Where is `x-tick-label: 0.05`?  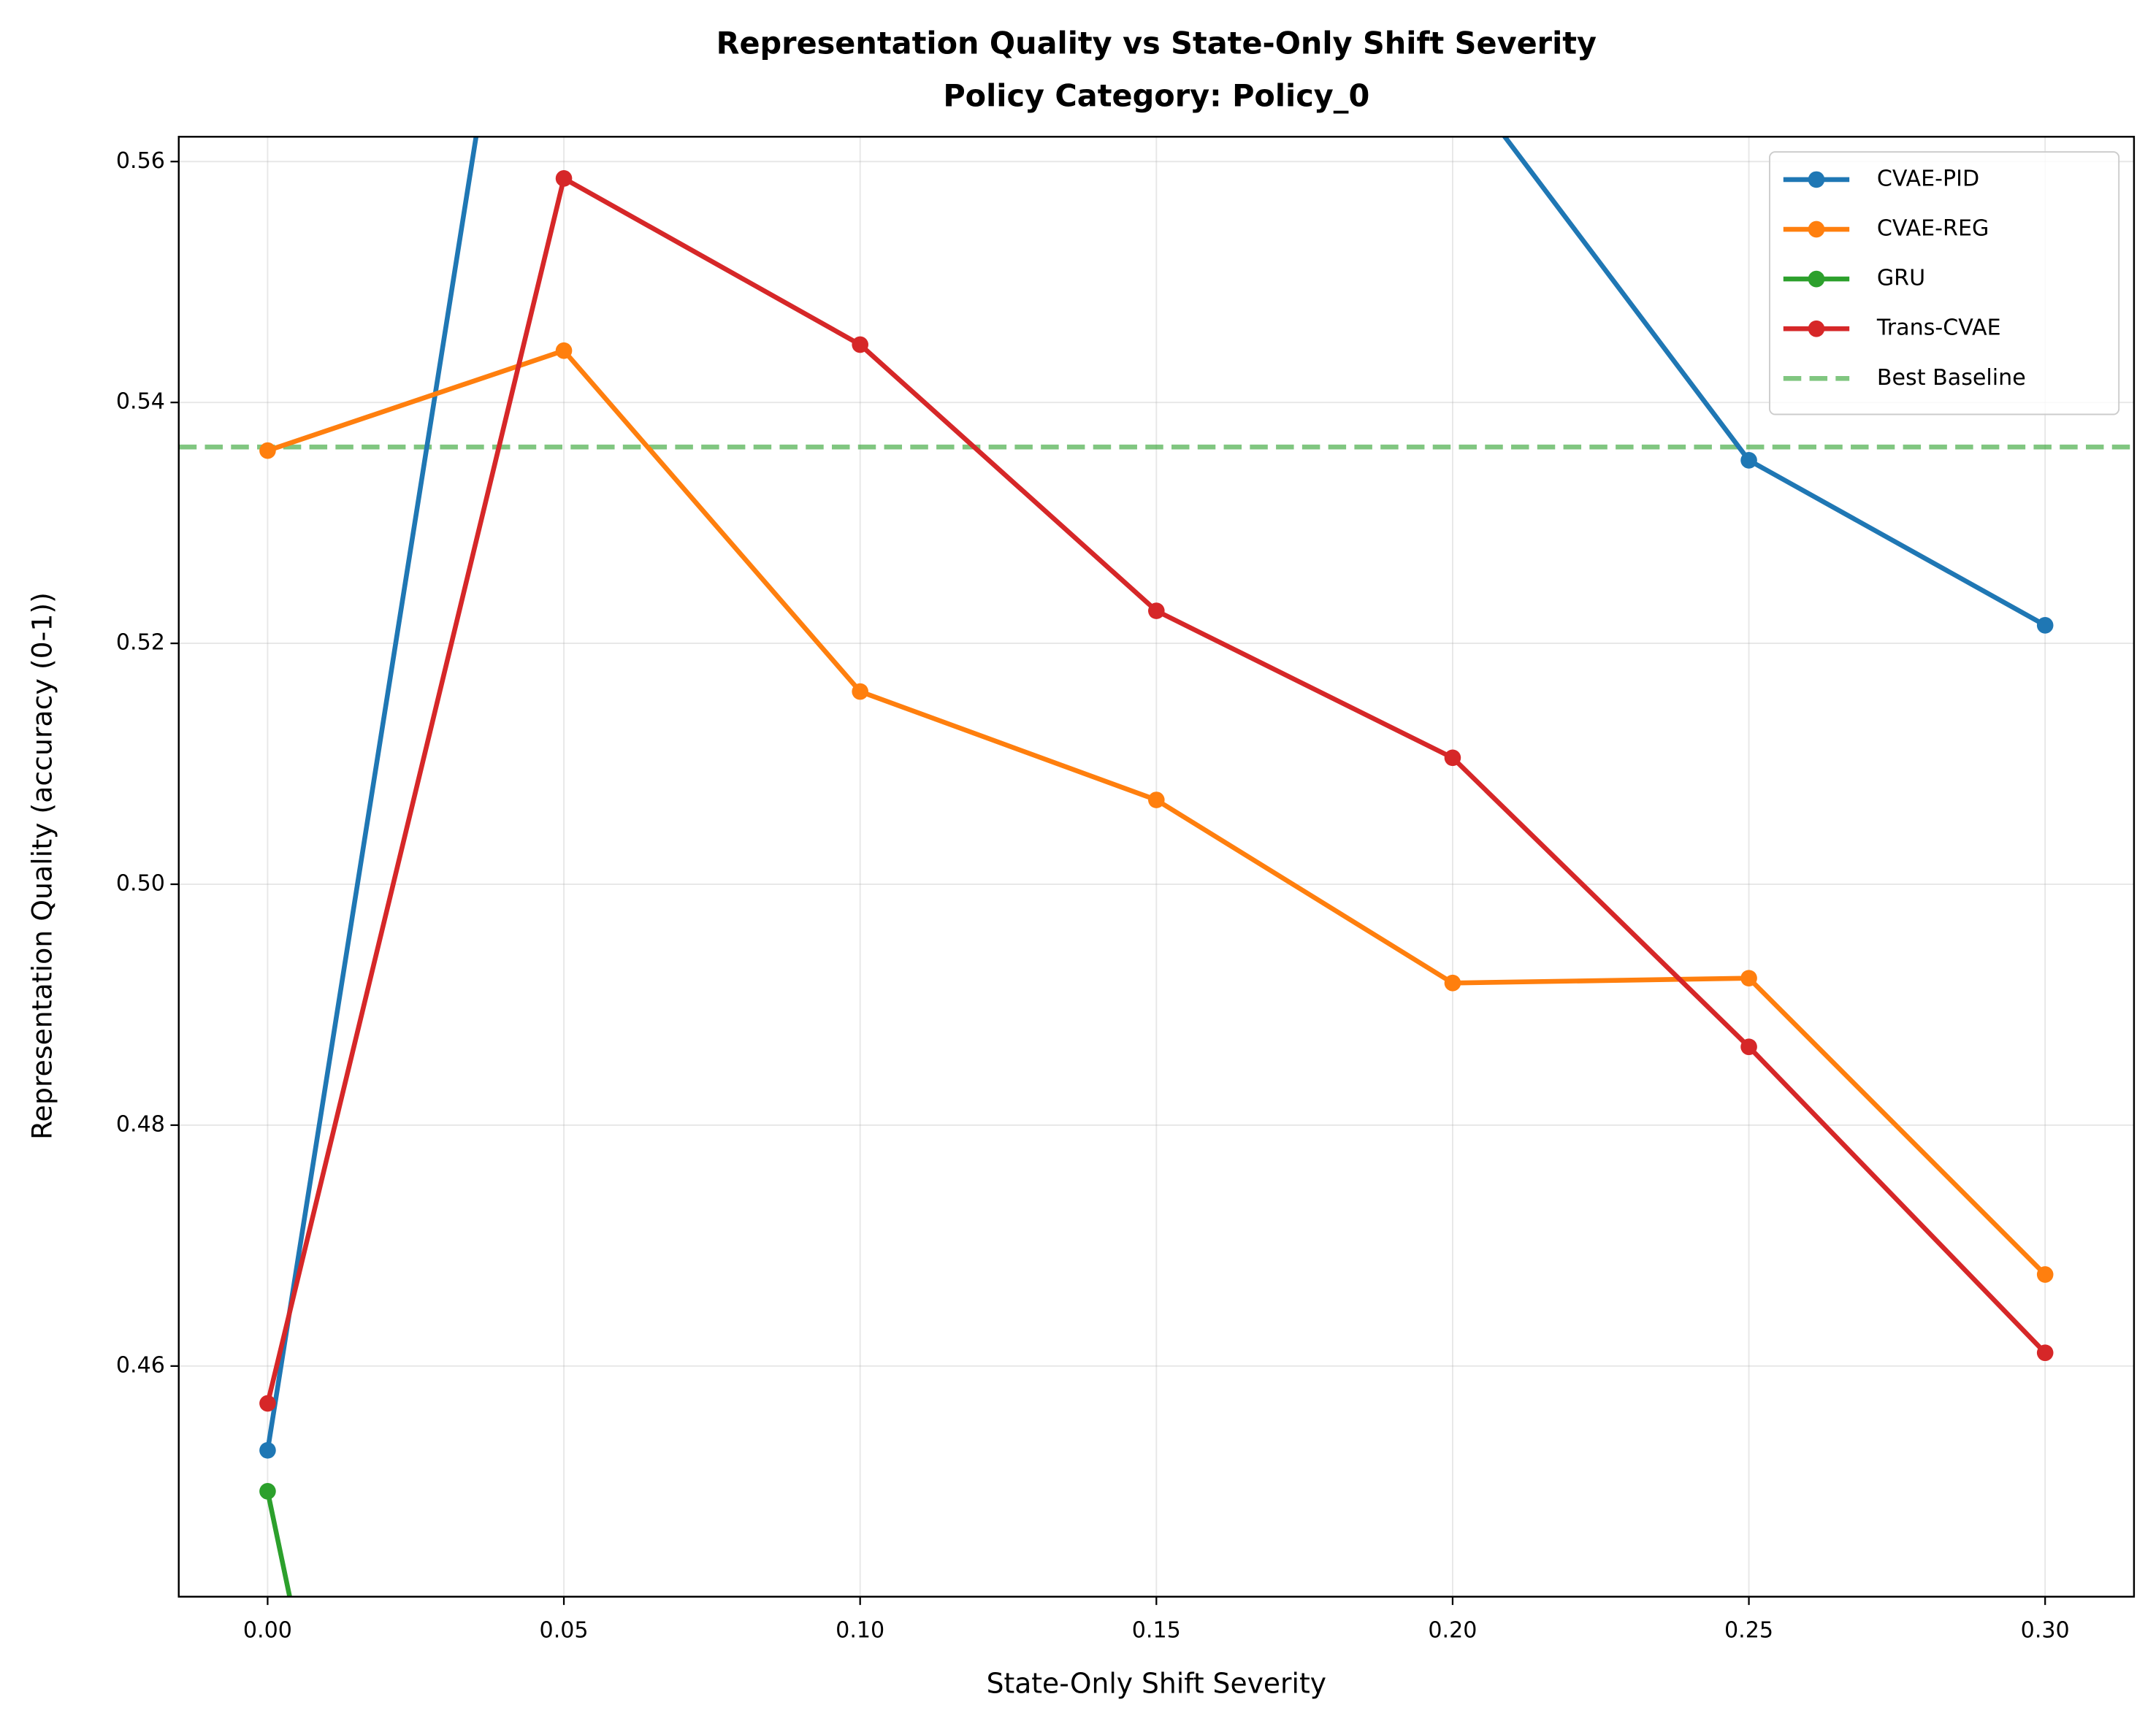
x-tick-label: 0.05 is located at coordinates (565, 1630).